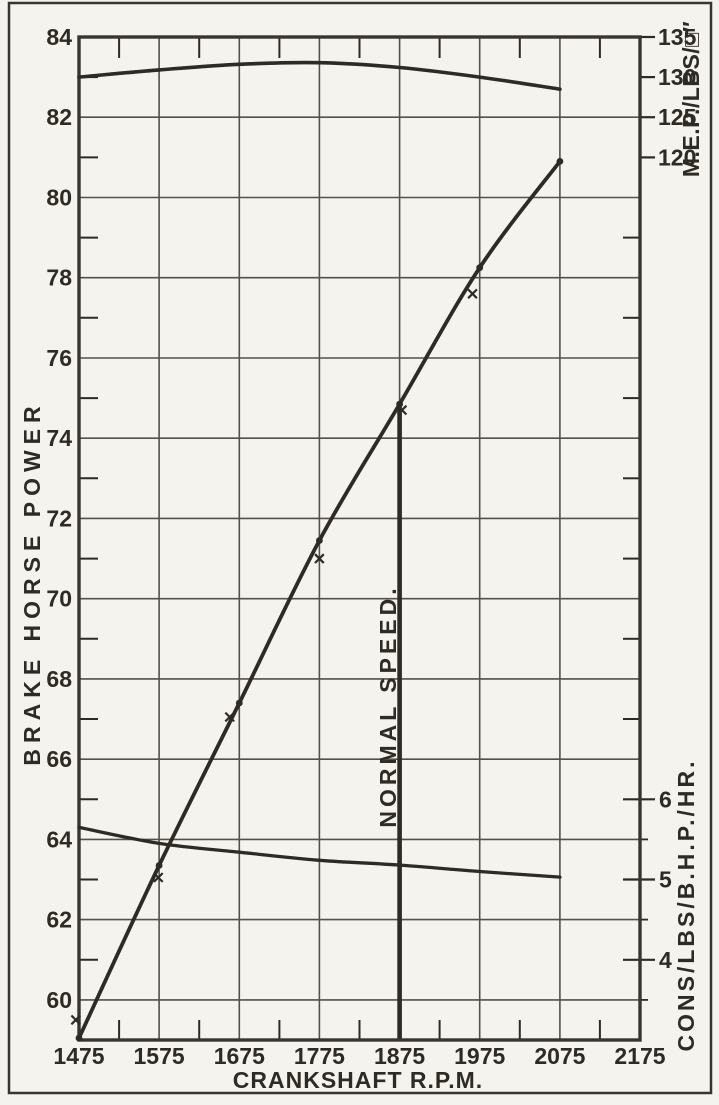  Describe the element at coordinates (59, 37) in the screenshot. I see `left-tick-label: 84` at that location.